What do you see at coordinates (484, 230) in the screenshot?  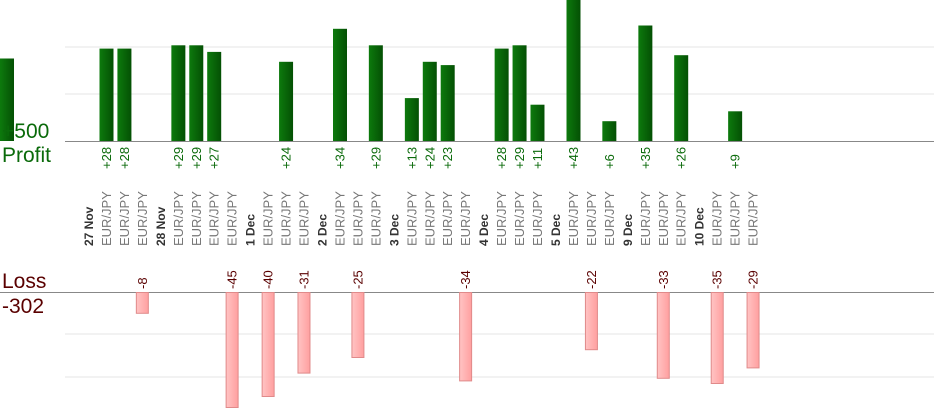 I see `date-label: 4 Dec` at bounding box center [484, 230].